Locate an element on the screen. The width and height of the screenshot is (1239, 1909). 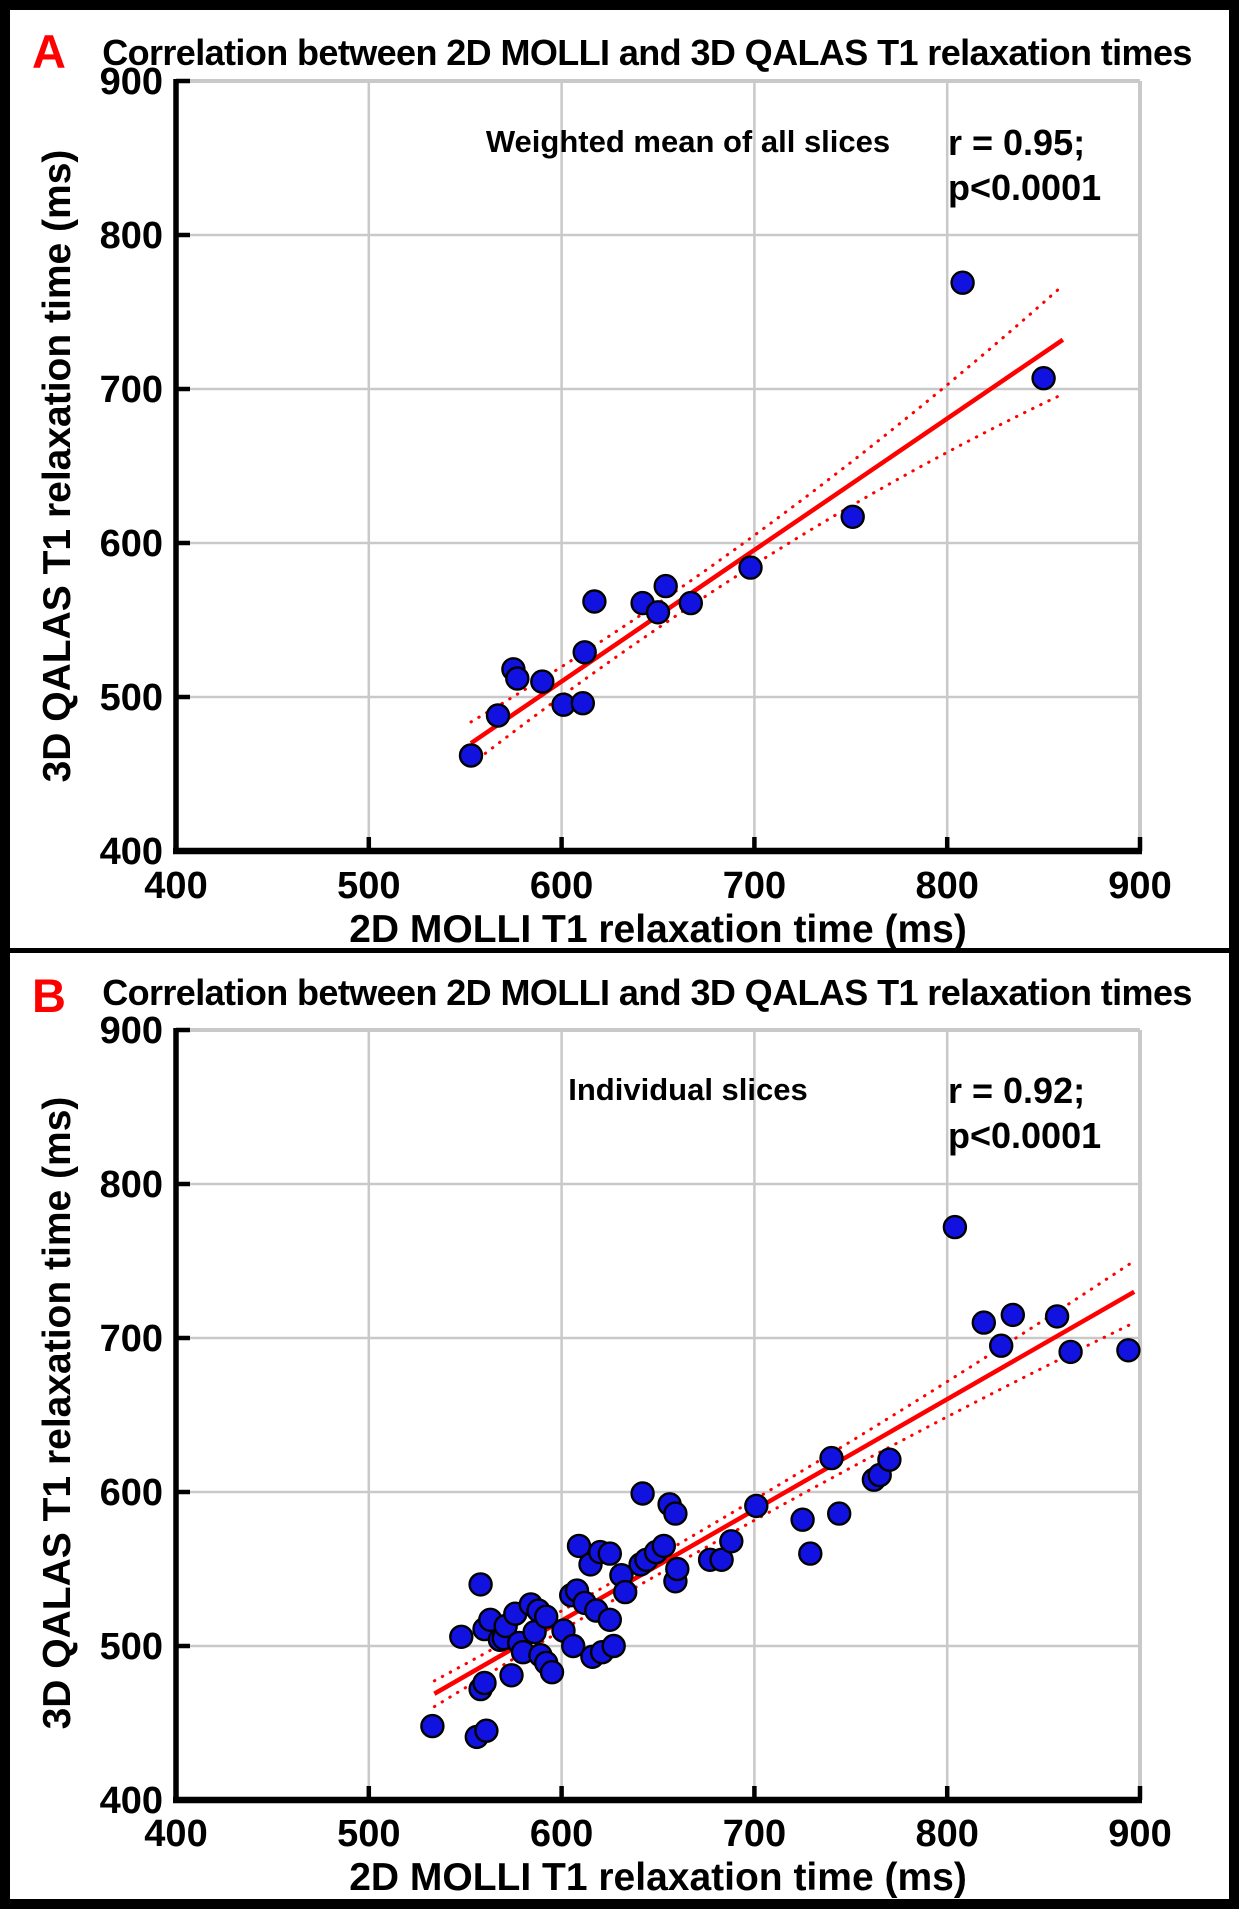
panel-a-r-value: r = 0.95; is located at coordinates (1017, 142).